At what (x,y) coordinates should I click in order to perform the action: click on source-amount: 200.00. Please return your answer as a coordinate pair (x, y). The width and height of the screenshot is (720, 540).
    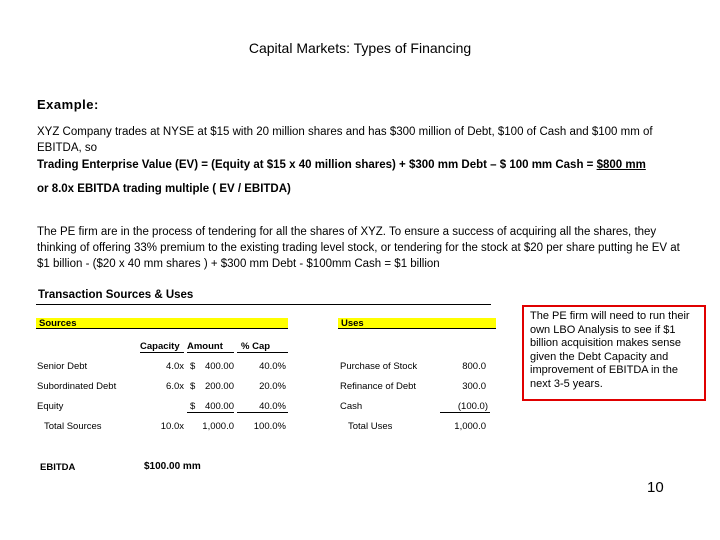
    Looking at the image, I should click on (219, 386).